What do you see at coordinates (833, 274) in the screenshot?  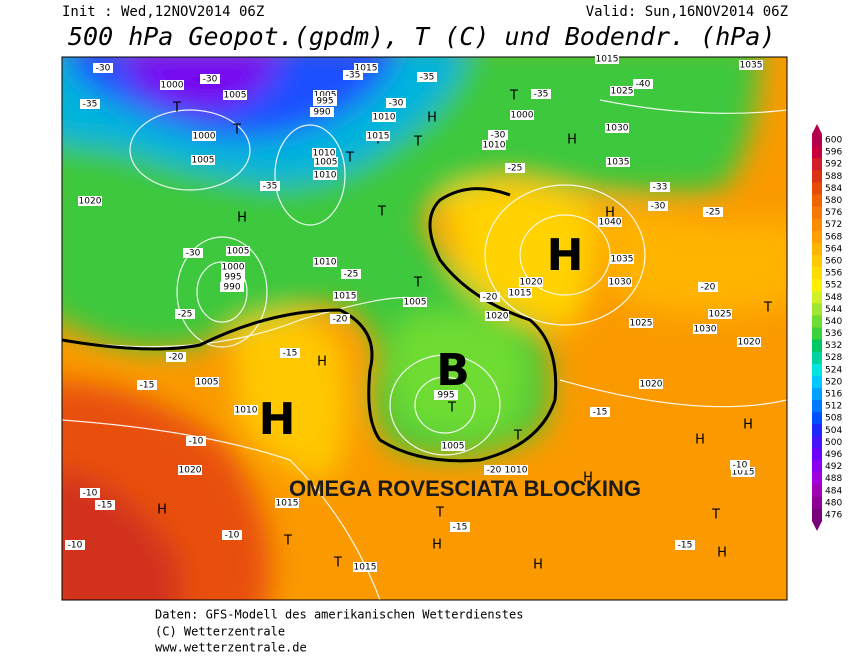 I see `legend-value: 556` at bounding box center [833, 274].